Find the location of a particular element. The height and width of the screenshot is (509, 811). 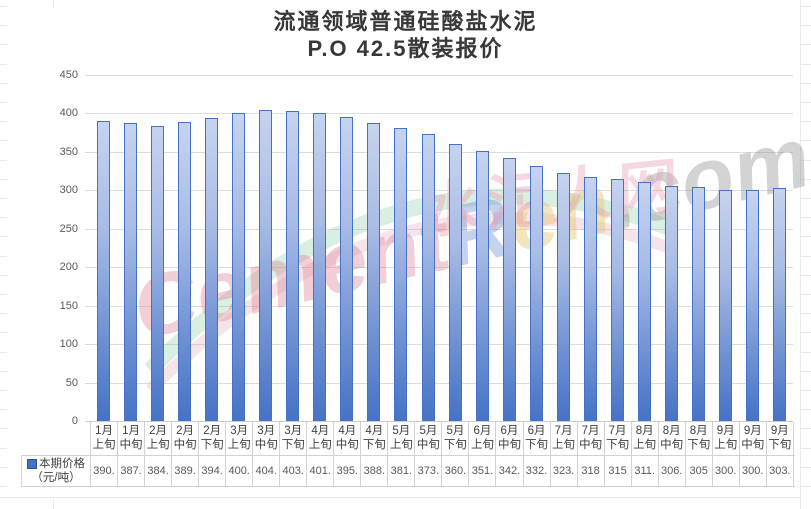

value-cell: 388. is located at coordinates (375, 471).